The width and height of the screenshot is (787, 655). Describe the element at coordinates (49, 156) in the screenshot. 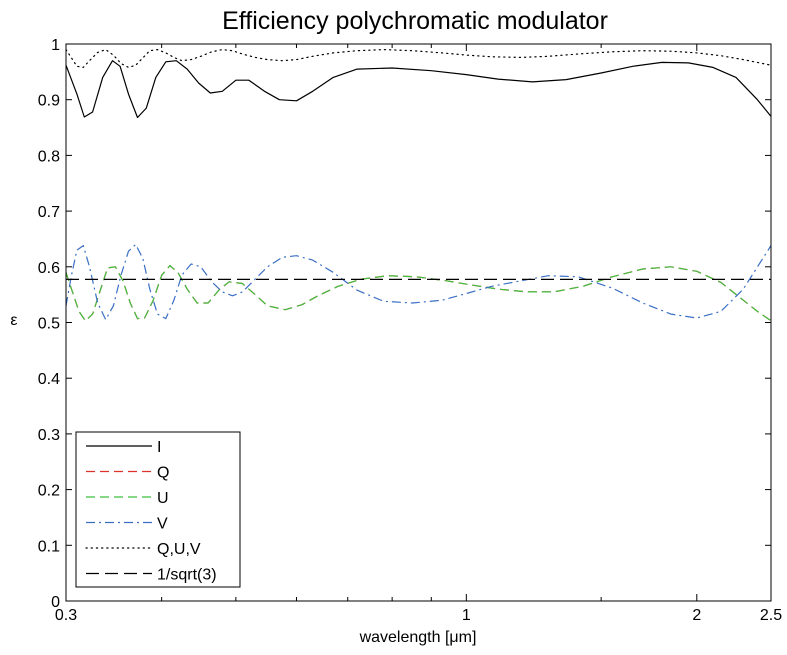

I see `y-tick-label-8: 0.8` at that location.